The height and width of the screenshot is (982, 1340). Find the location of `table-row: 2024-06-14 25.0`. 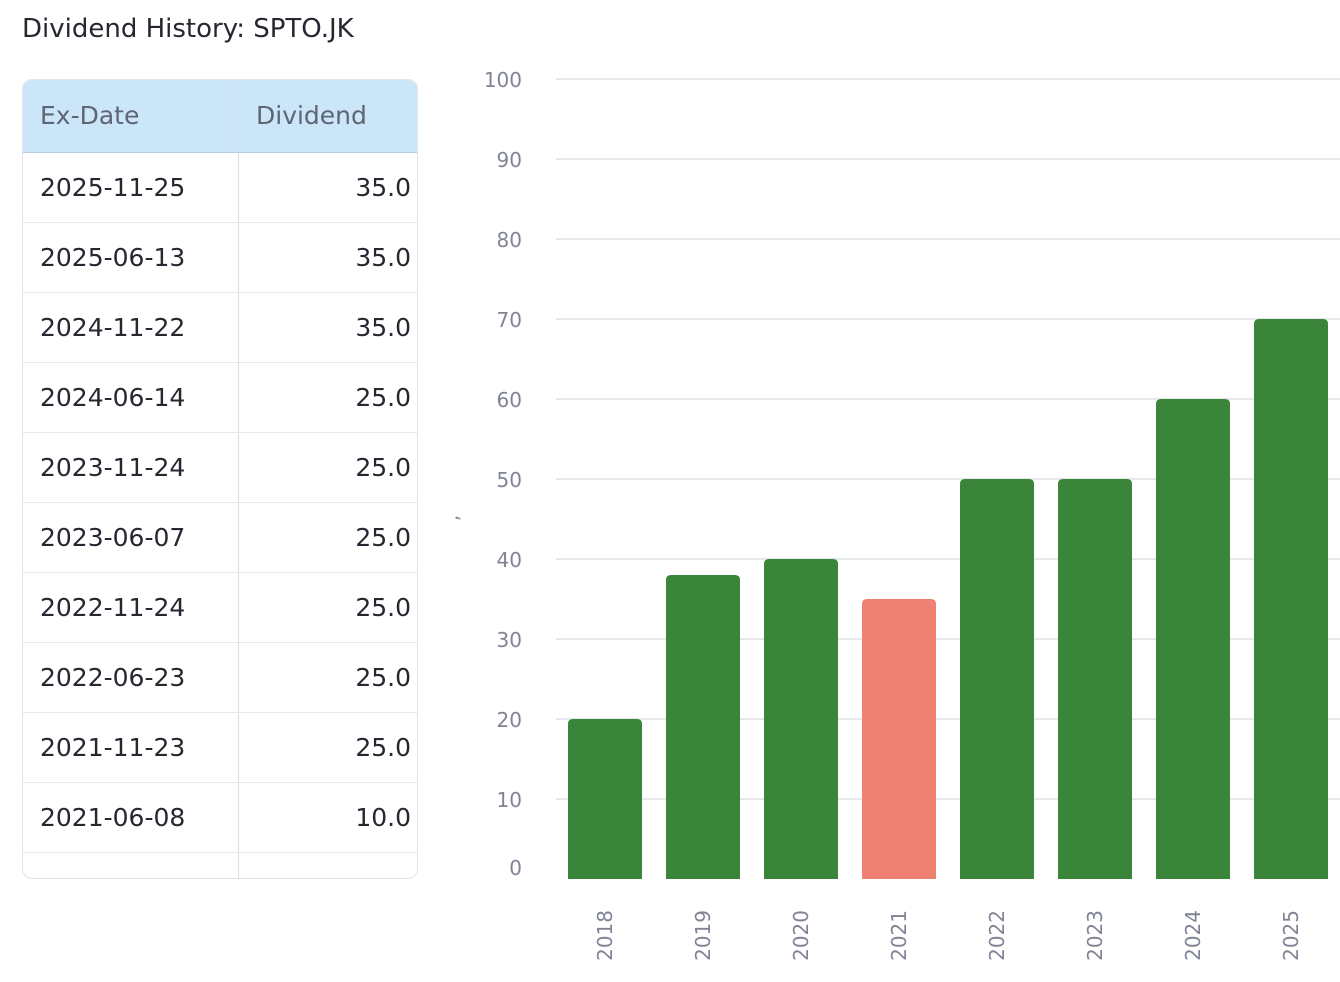

table-row: 2024-06-14 25.0 is located at coordinates (220, 398).